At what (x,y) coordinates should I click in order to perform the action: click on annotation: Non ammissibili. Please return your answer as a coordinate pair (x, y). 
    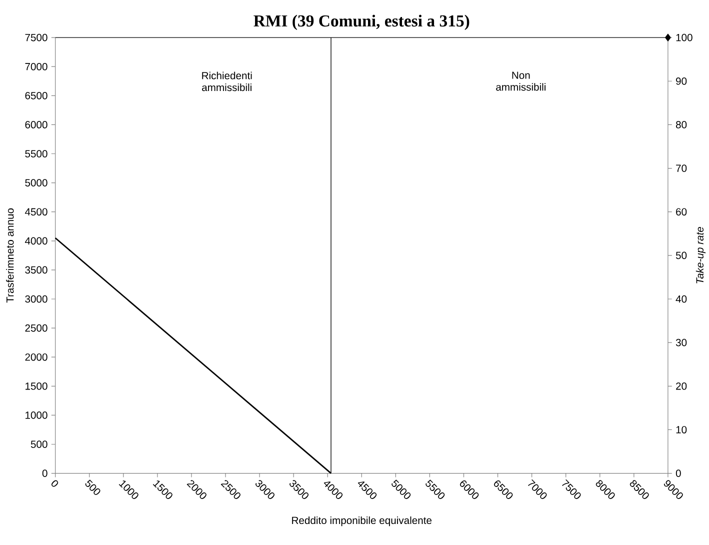
    Looking at the image, I should click on (521, 81).